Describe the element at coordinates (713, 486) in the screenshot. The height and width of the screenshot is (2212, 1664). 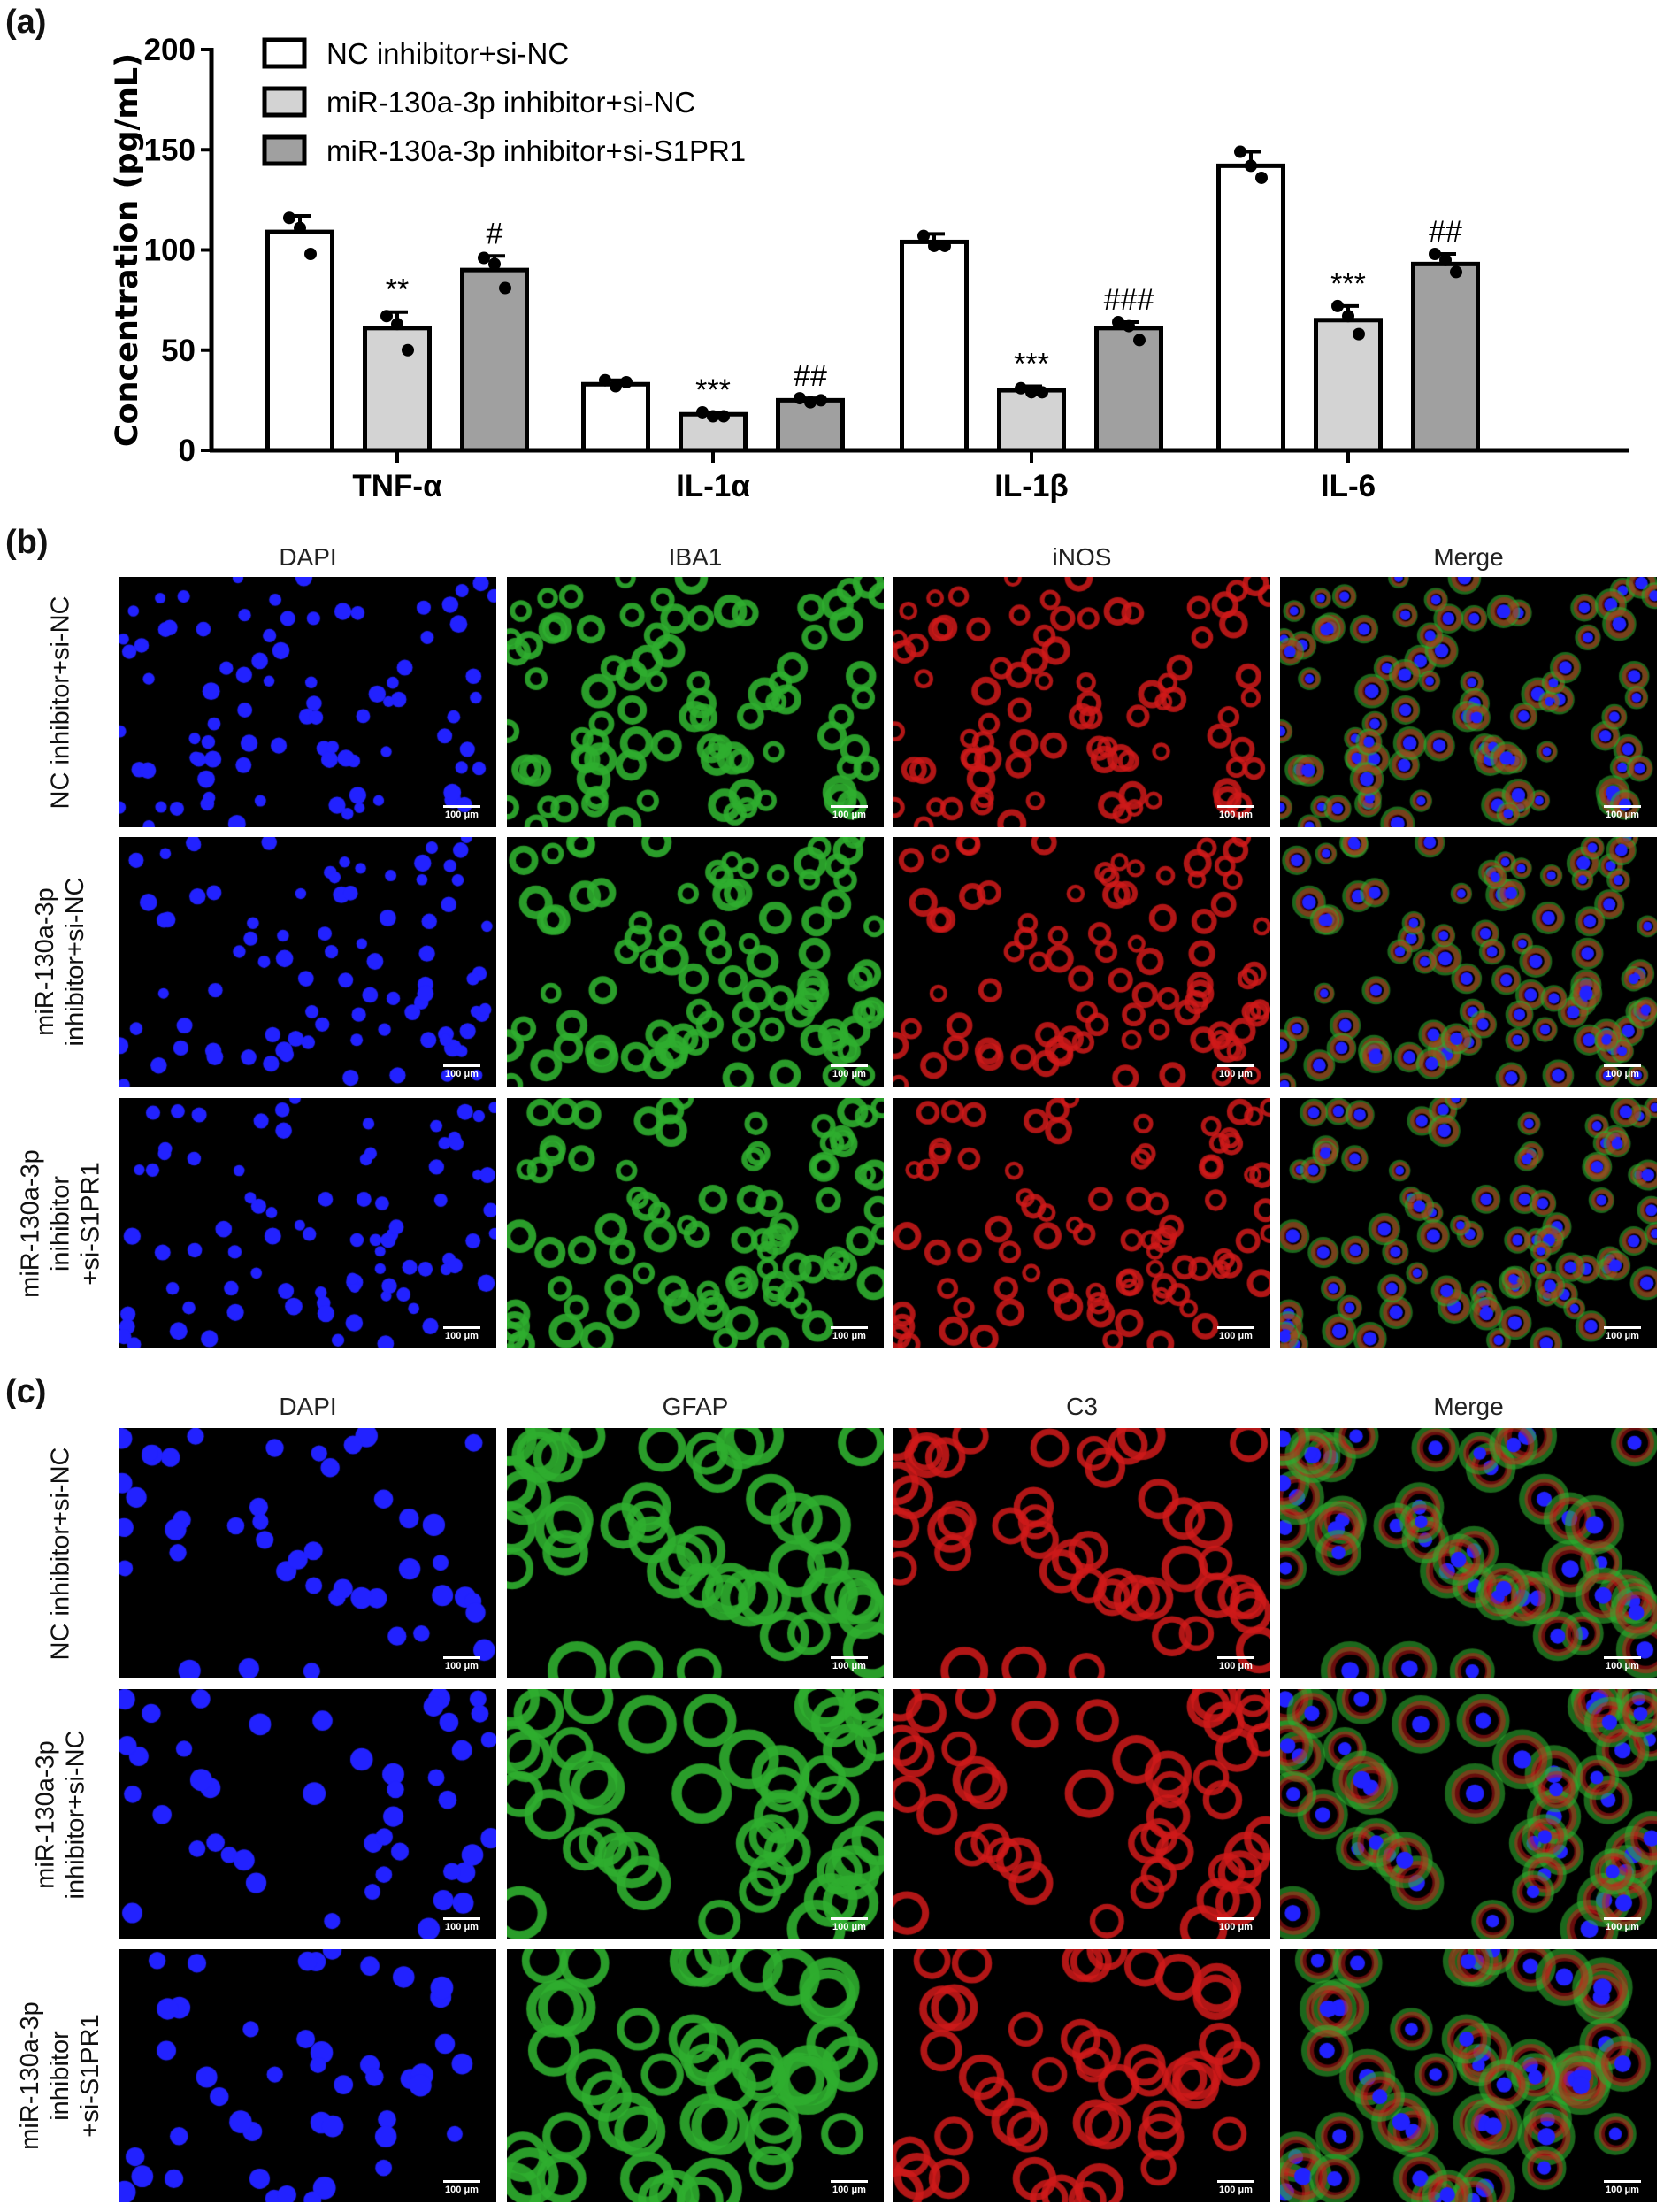
I see `x-tick-label: IL-1α` at that location.